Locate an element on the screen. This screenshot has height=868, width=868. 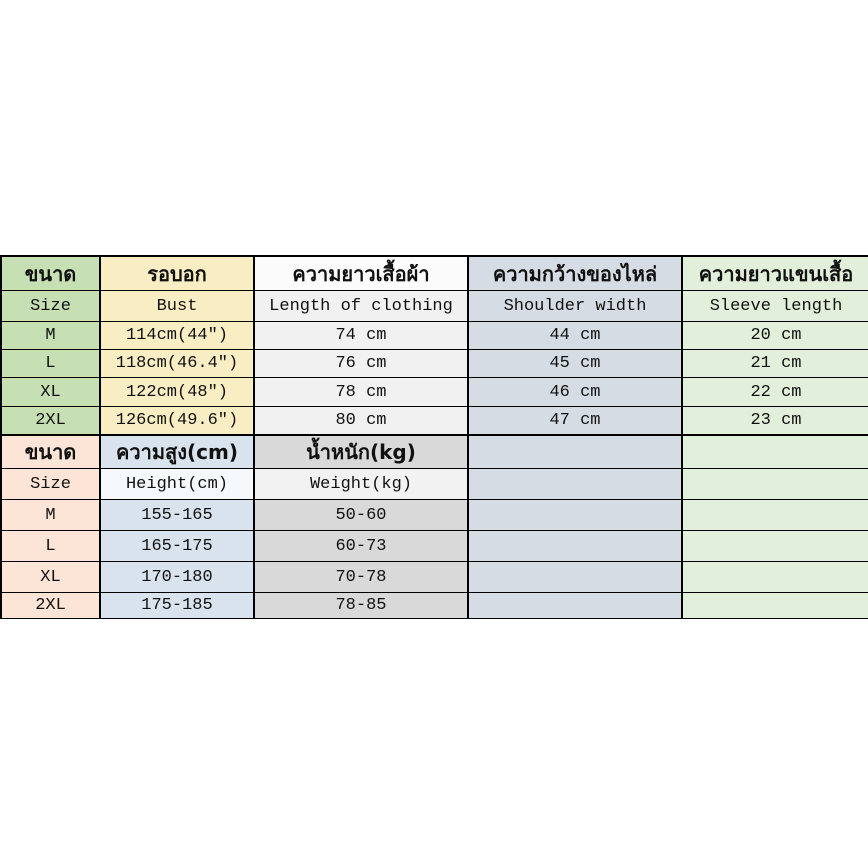
lower-english-header-row: Size Height(cm) Weight(kg) is located at coordinates (434, 484).